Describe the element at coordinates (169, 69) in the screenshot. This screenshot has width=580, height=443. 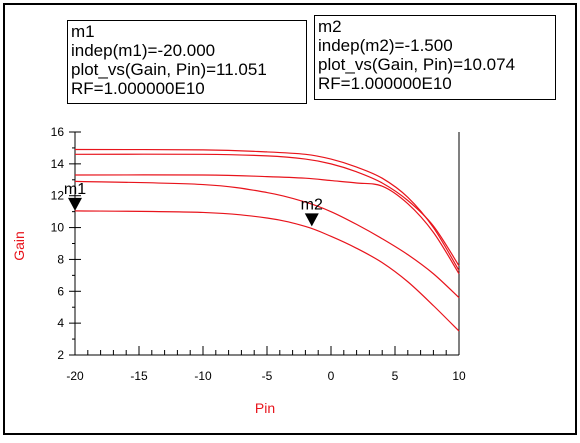
I see `marker-m1-value: plot_vs(Gain, Pin)=11.051` at that location.